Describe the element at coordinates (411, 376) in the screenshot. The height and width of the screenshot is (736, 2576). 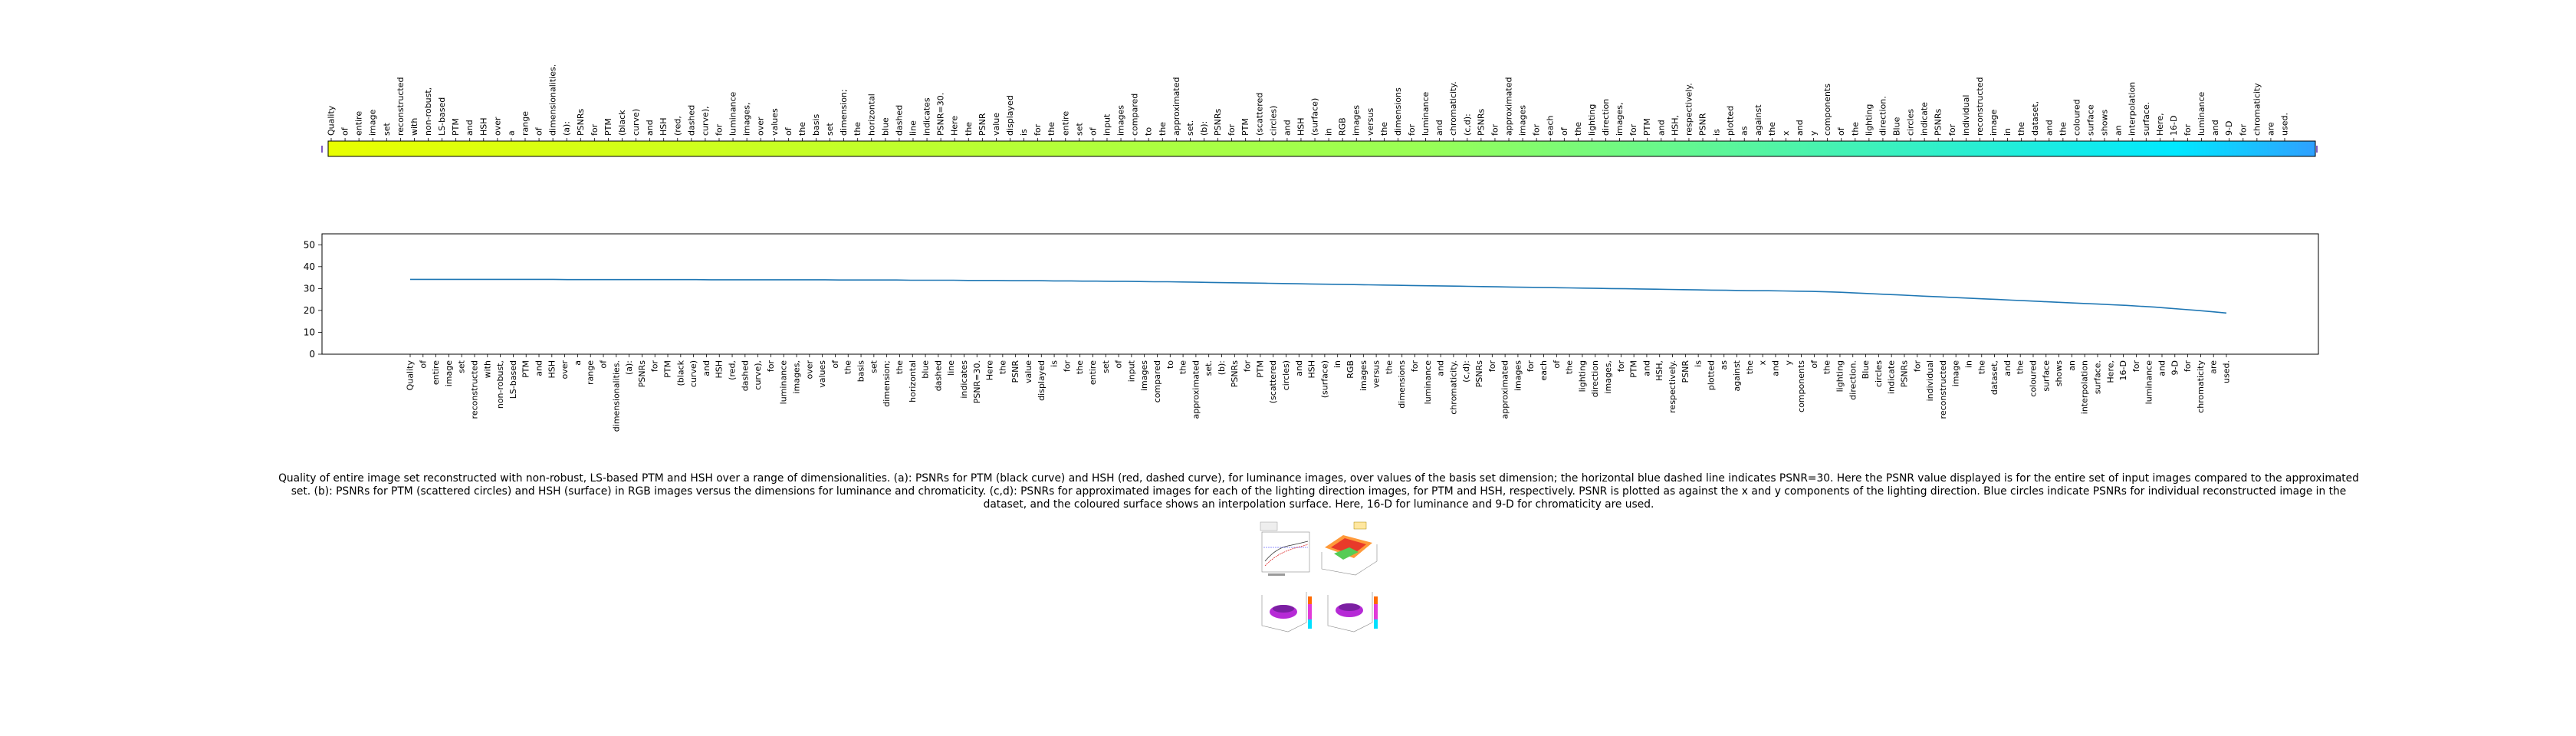
I see `x-axis-tick-label: Quality` at that location.